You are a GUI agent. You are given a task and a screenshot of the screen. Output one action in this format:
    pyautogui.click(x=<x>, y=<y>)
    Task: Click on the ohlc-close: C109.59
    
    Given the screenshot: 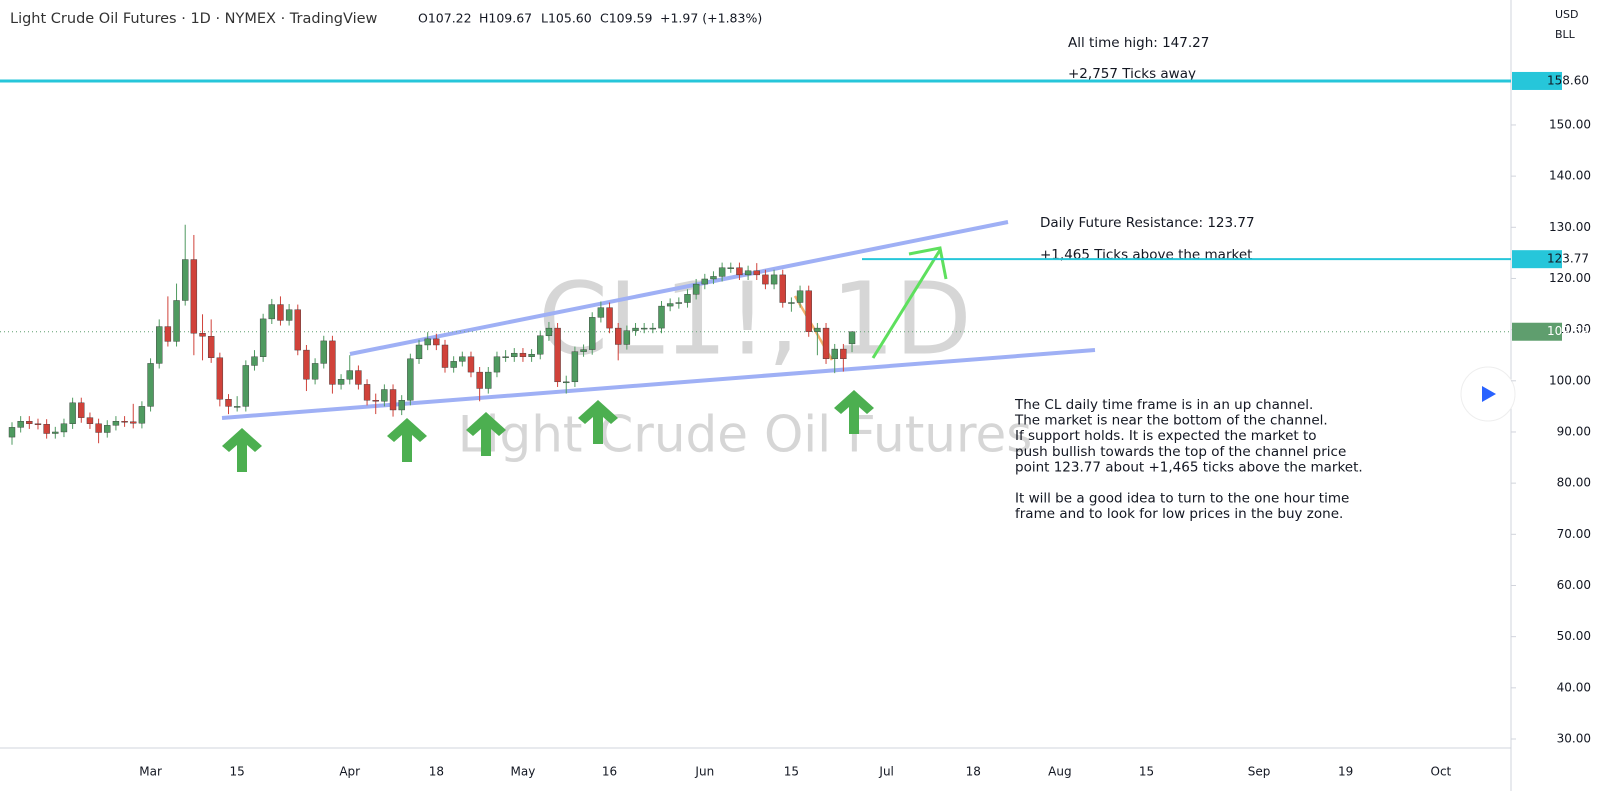 What is the action you would take?
    pyautogui.click(x=626, y=18)
    